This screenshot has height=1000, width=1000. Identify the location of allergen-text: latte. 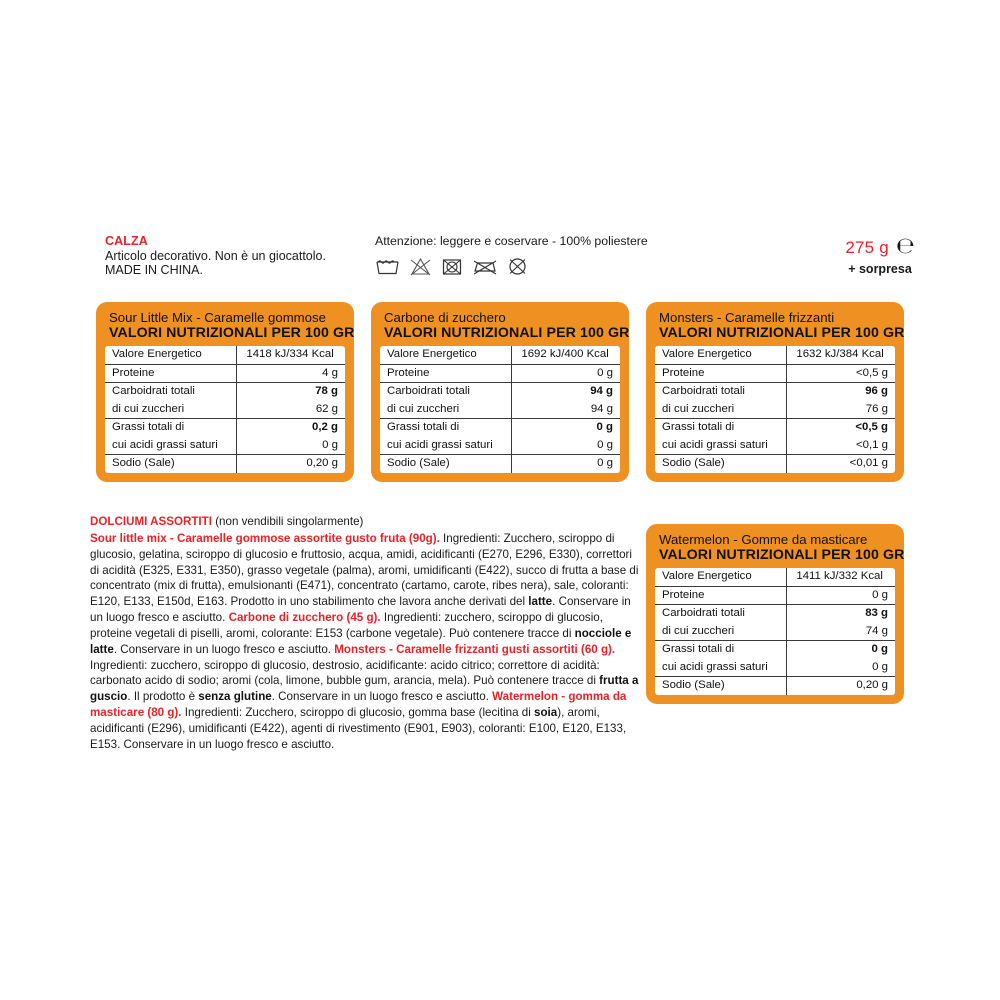
(540, 602).